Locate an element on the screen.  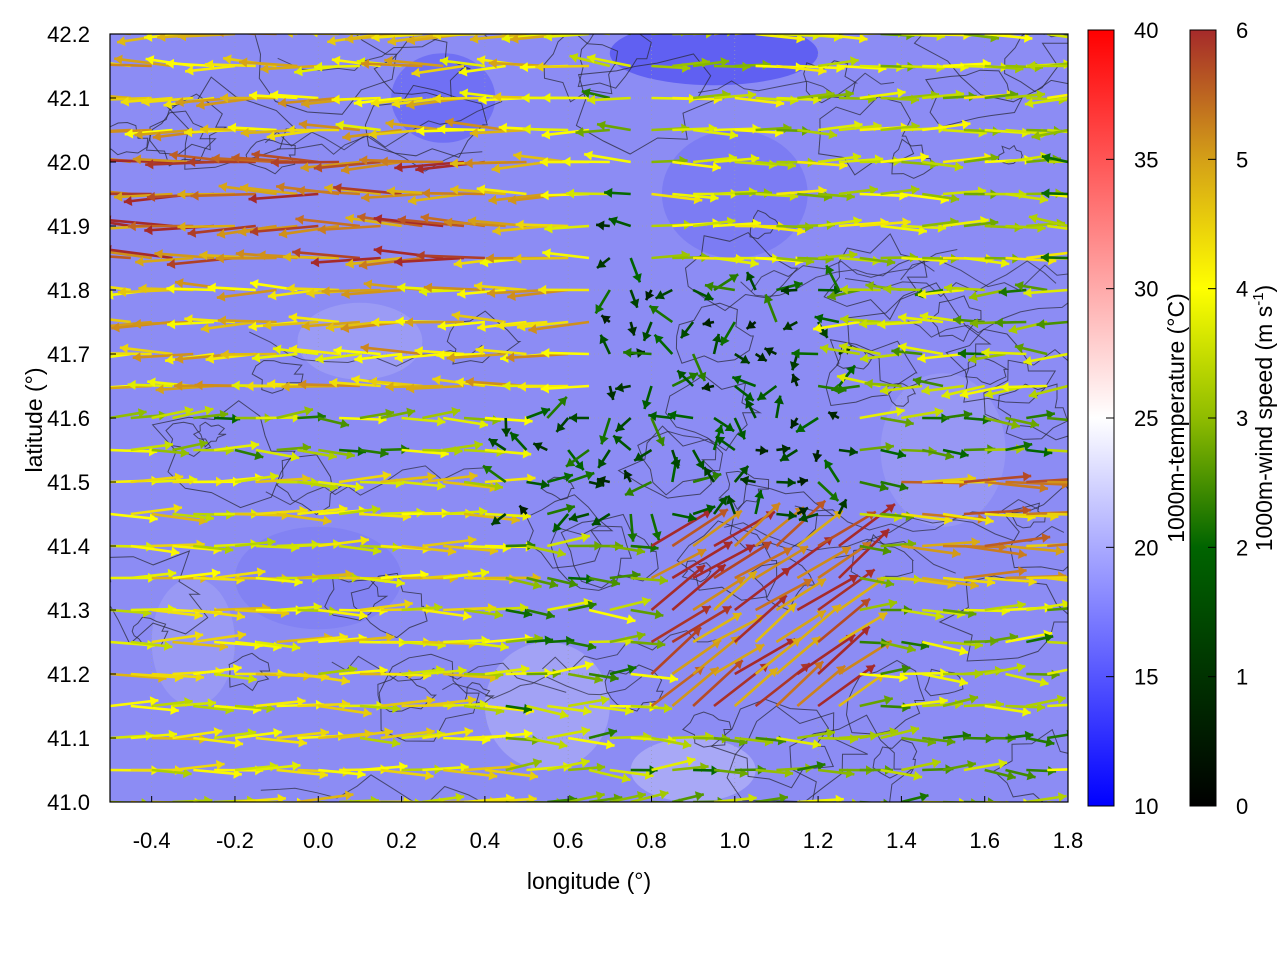
x-tick-label: -0.4 is located at coordinates (152, 840).